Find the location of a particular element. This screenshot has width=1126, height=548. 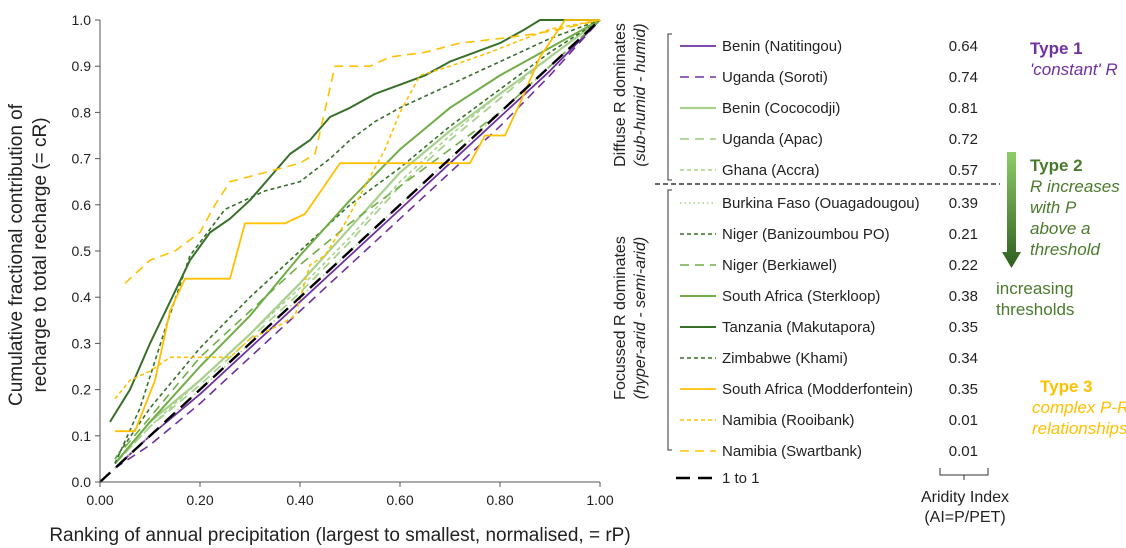

legend-aridity-namibia-swartbank: 0.01 is located at coordinates (963, 451).